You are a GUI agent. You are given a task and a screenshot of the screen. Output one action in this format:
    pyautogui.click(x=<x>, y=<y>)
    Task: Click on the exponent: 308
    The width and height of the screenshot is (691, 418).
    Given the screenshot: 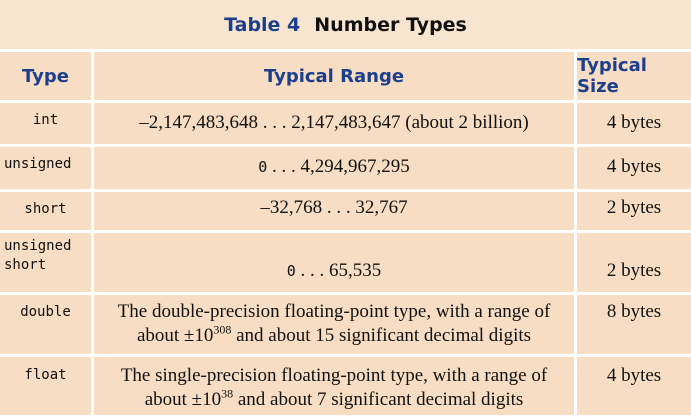 What is the action you would take?
    pyautogui.click(x=222, y=329)
    